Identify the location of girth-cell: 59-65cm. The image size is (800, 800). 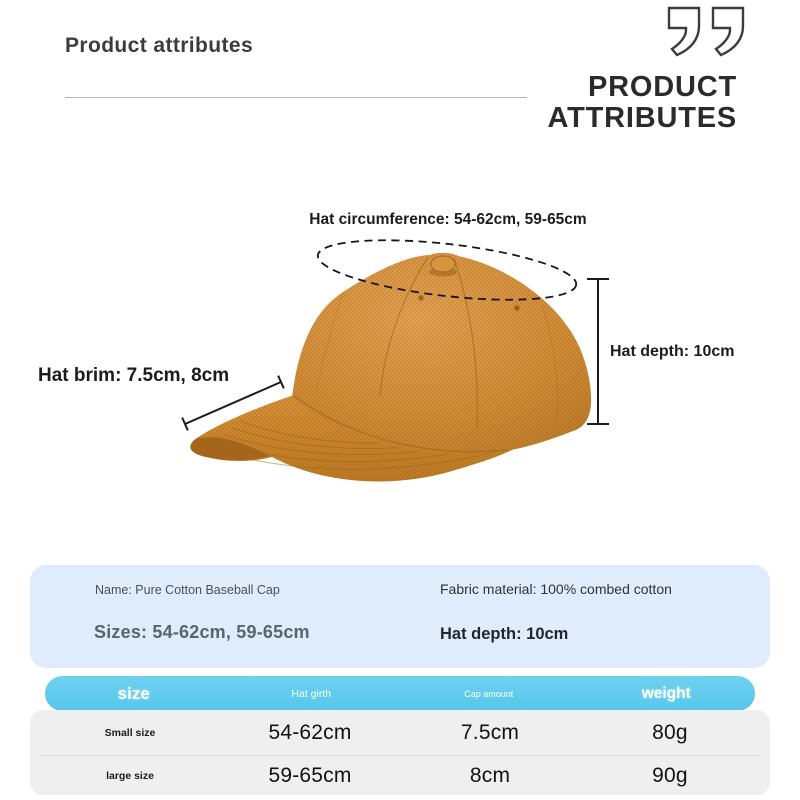
(310, 775).